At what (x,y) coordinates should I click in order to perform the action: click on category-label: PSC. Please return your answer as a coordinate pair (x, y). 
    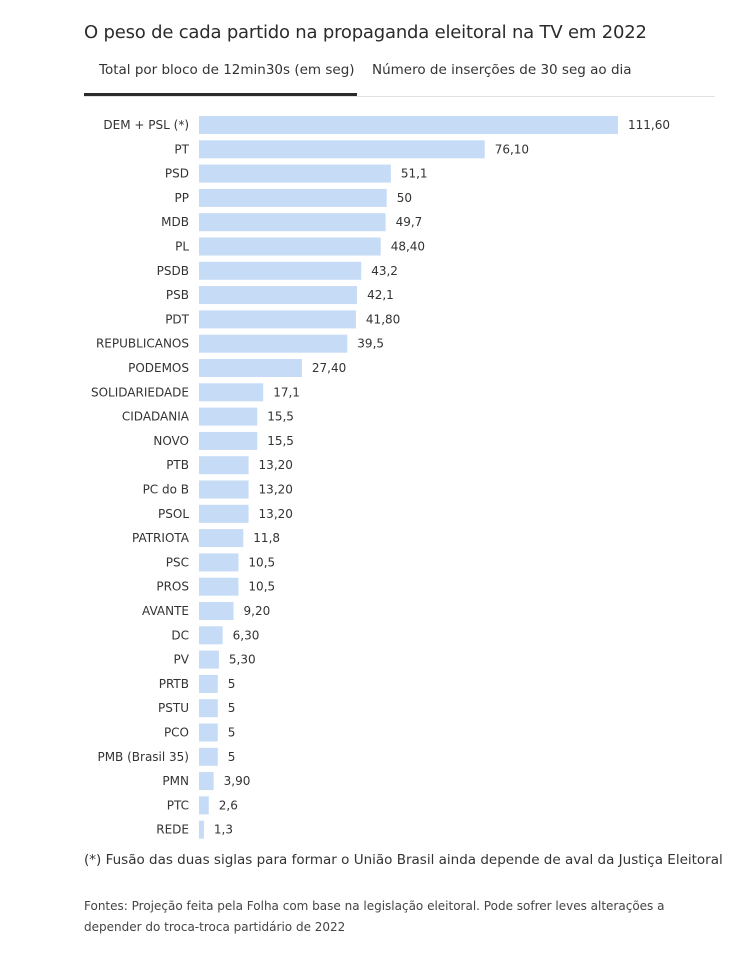
    Looking at the image, I should click on (177, 562).